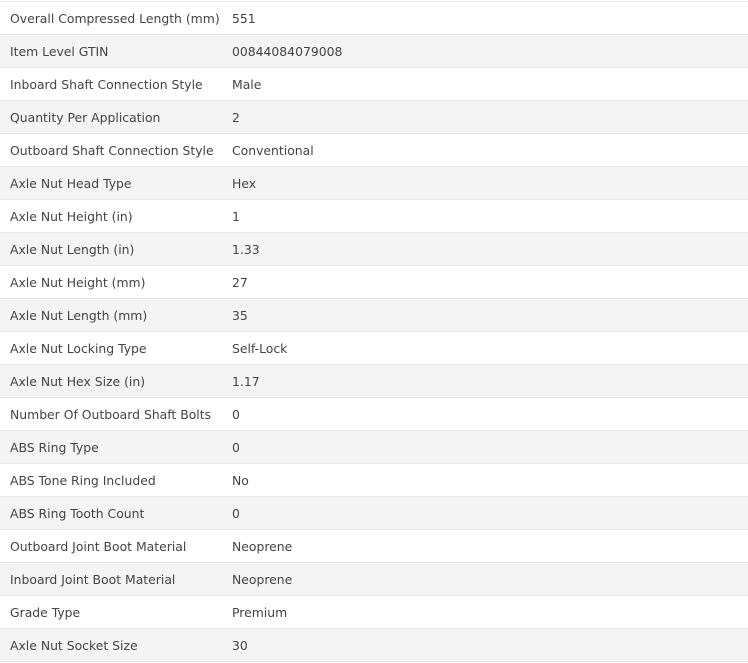  I want to click on spec-row: Quantity Per Application 2, so click(374, 117).